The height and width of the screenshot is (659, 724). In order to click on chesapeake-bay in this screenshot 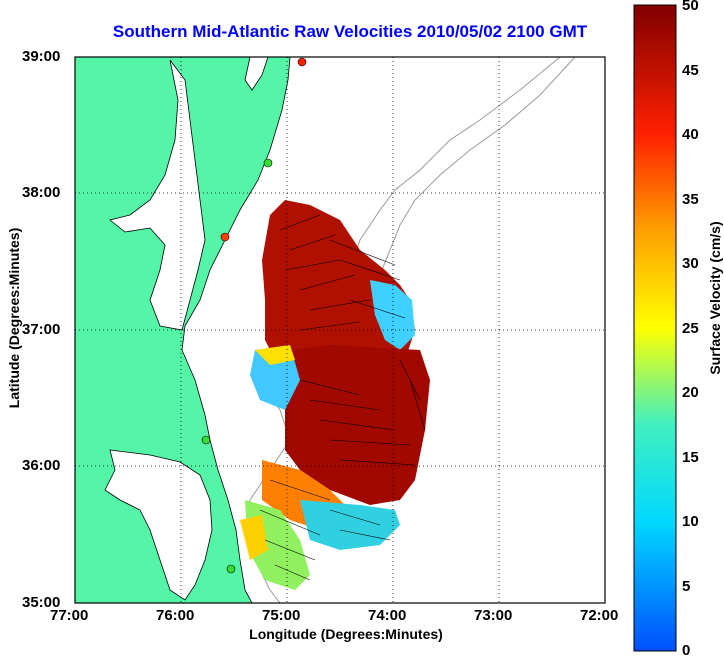, I will do `click(157, 195)`.